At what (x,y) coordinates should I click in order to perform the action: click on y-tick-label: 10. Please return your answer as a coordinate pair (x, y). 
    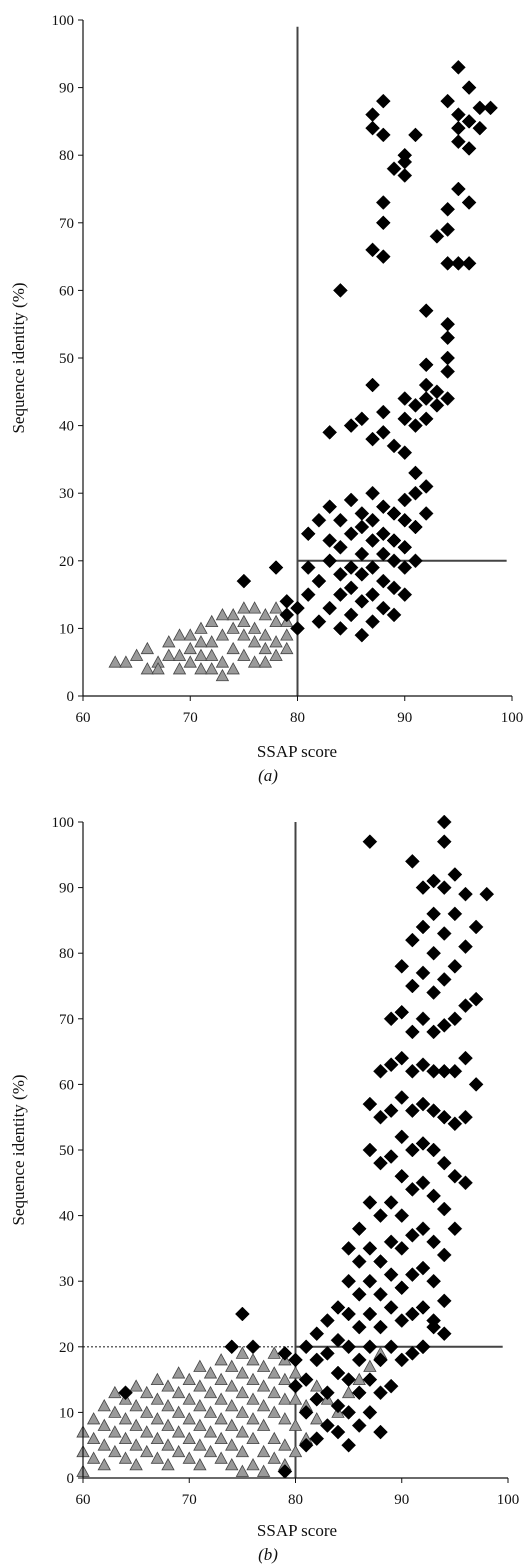
    Looking at the image, I should click on (66, 1413).